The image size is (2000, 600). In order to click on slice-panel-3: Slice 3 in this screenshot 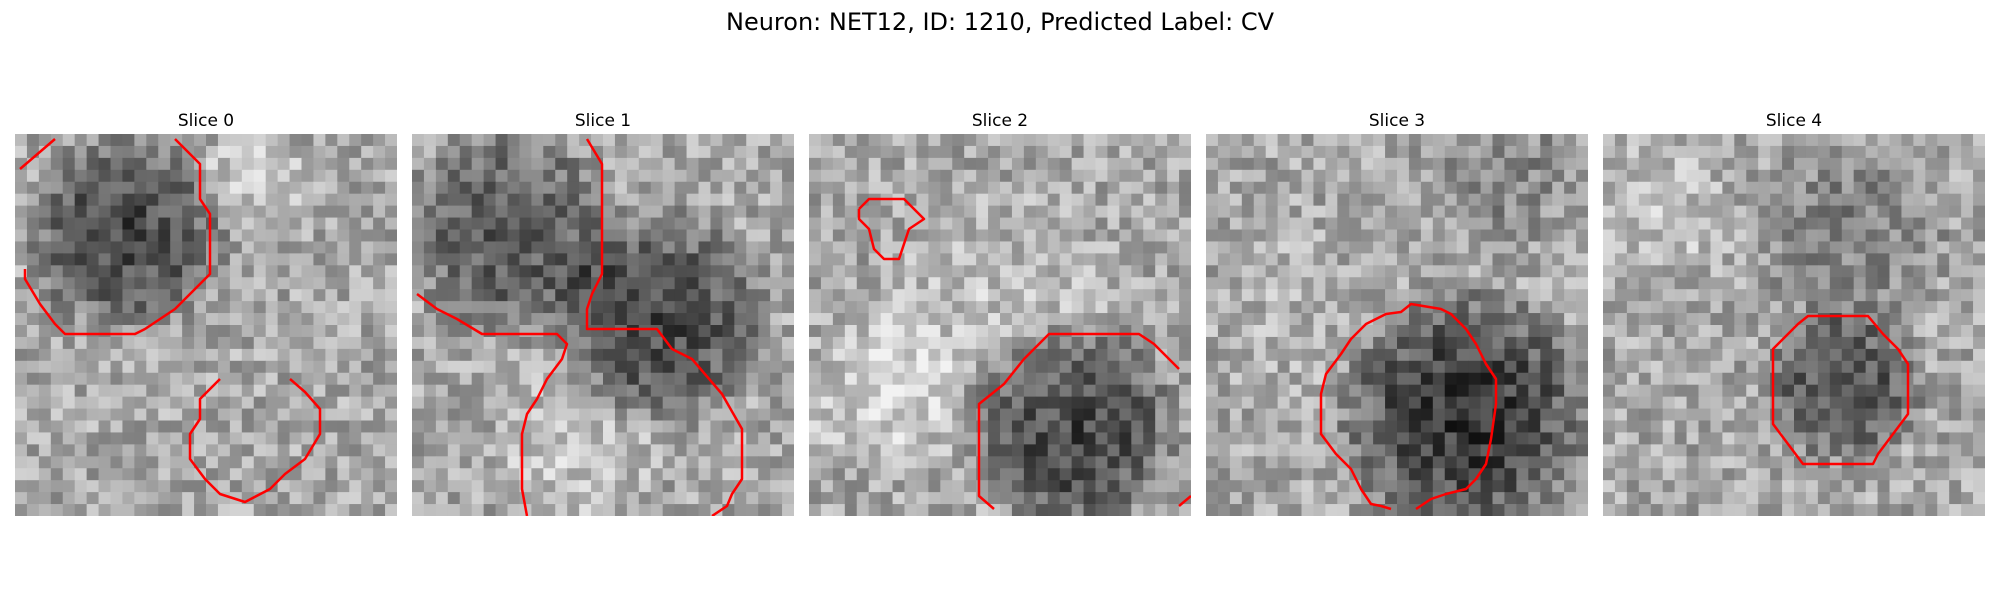, I will do `click(1397, 312)`.